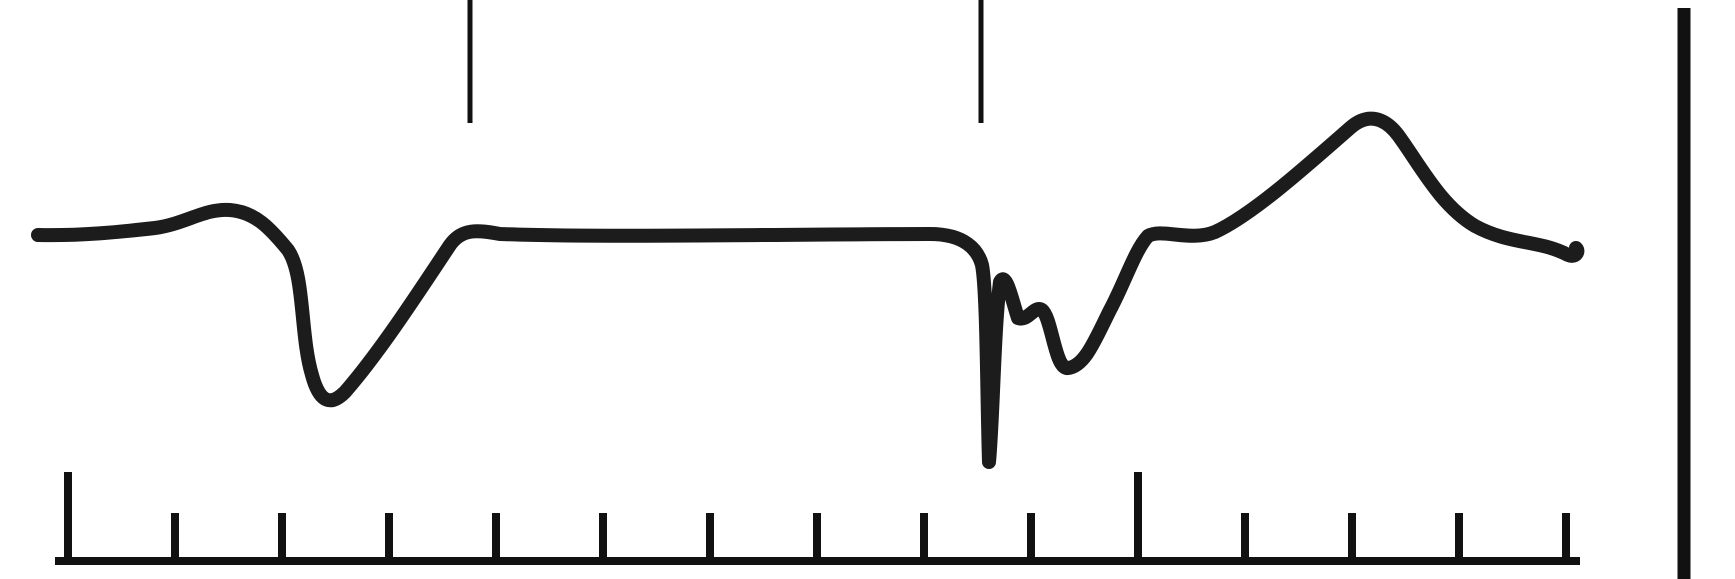 Image resolution: width=1735 pixels, height=579 pixels. Describe the element at coordinates (817, 516) in the screenshot. I see `time-axis-ticks` at that location.